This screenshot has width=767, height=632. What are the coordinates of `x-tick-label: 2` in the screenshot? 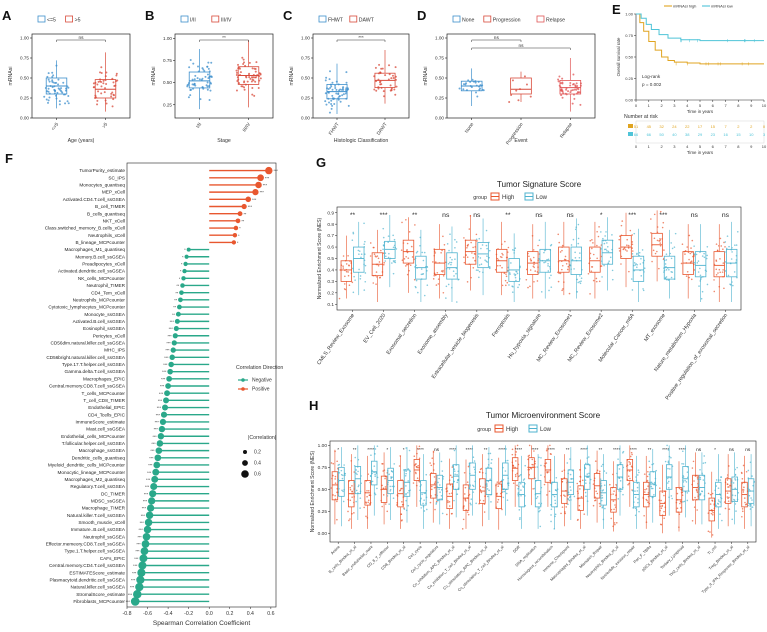 It's located at (661, 105).